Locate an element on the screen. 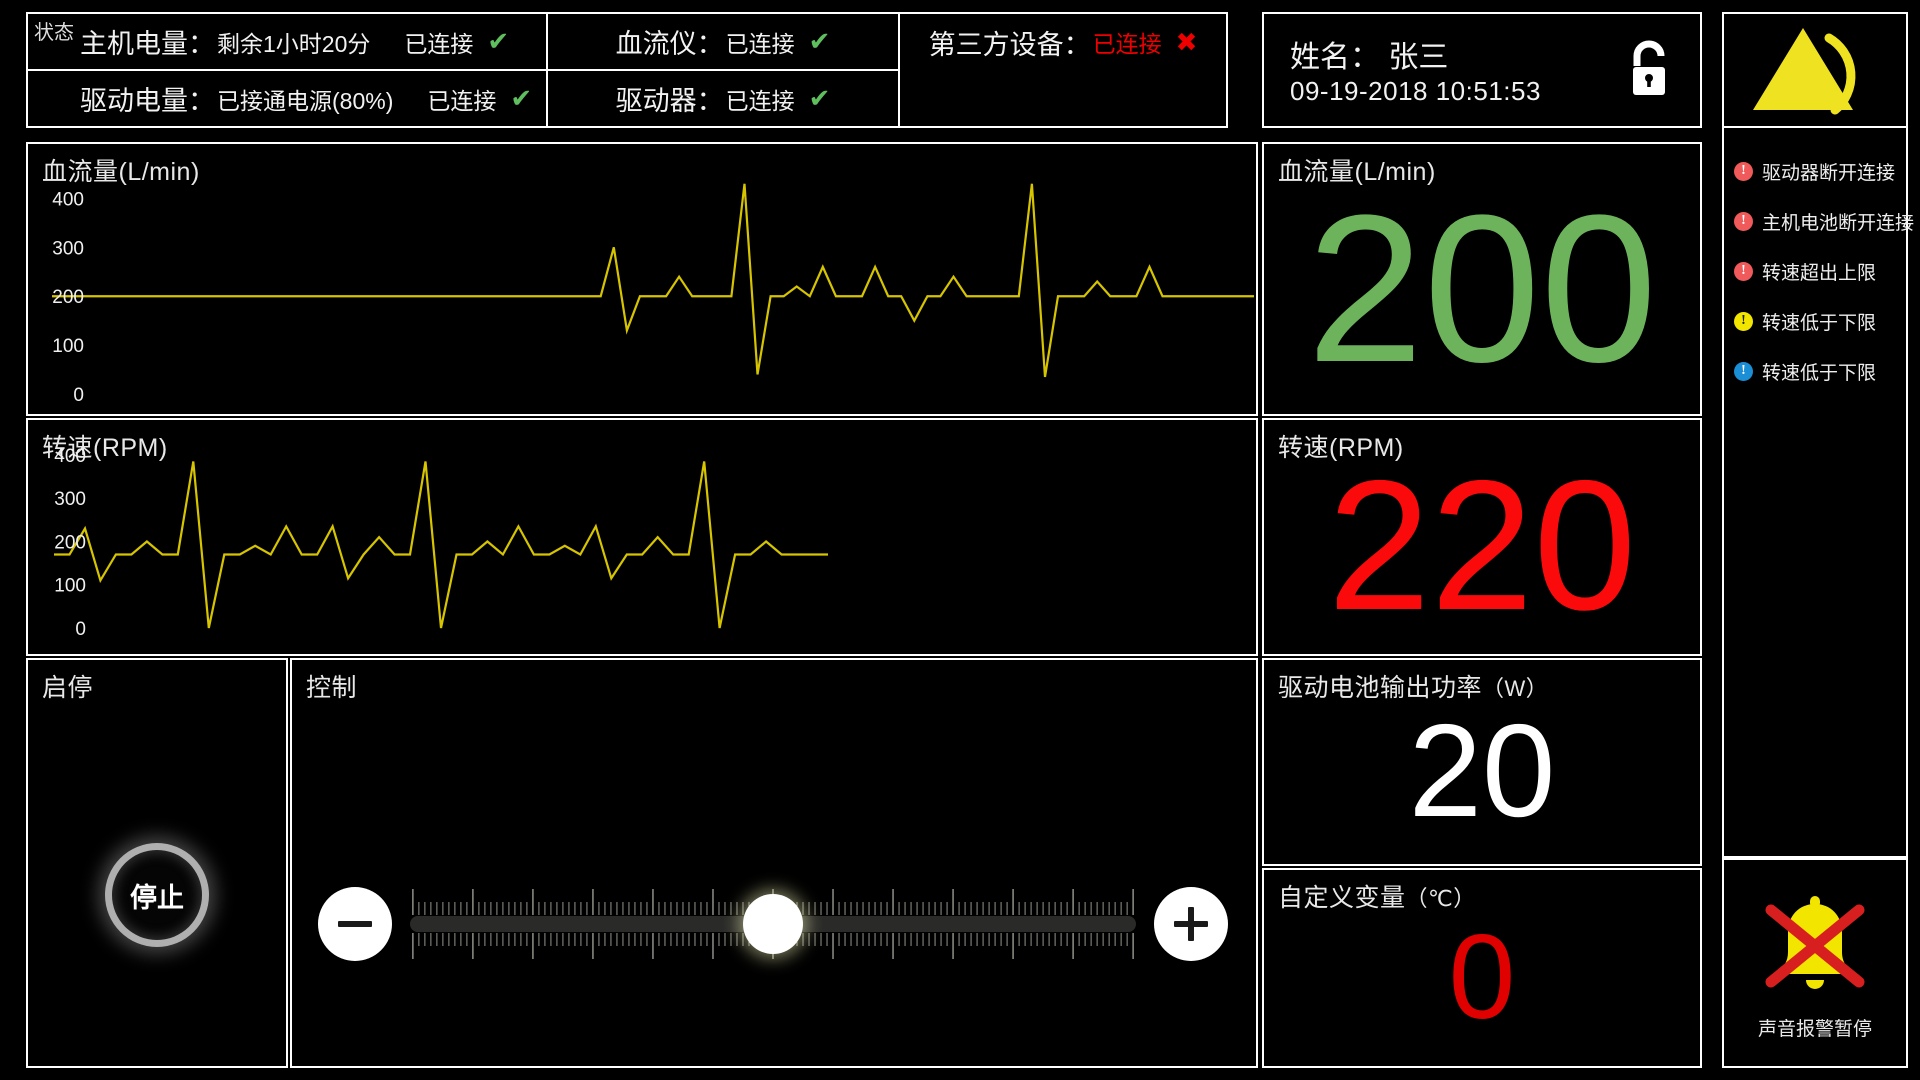  patient-info-panel: 姓名： 张三 09-19-2018 10:51:53 is located at coordinates (1482, 70).